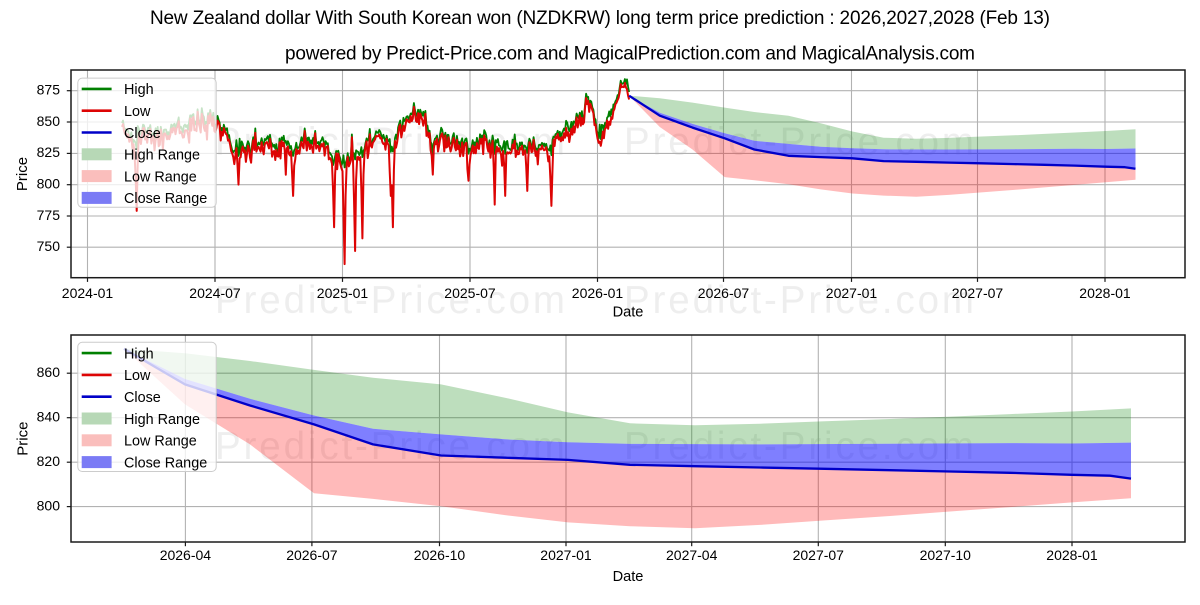 The image size is (1200, 605). I want to click on svg-text: 840, so click(49, 417).